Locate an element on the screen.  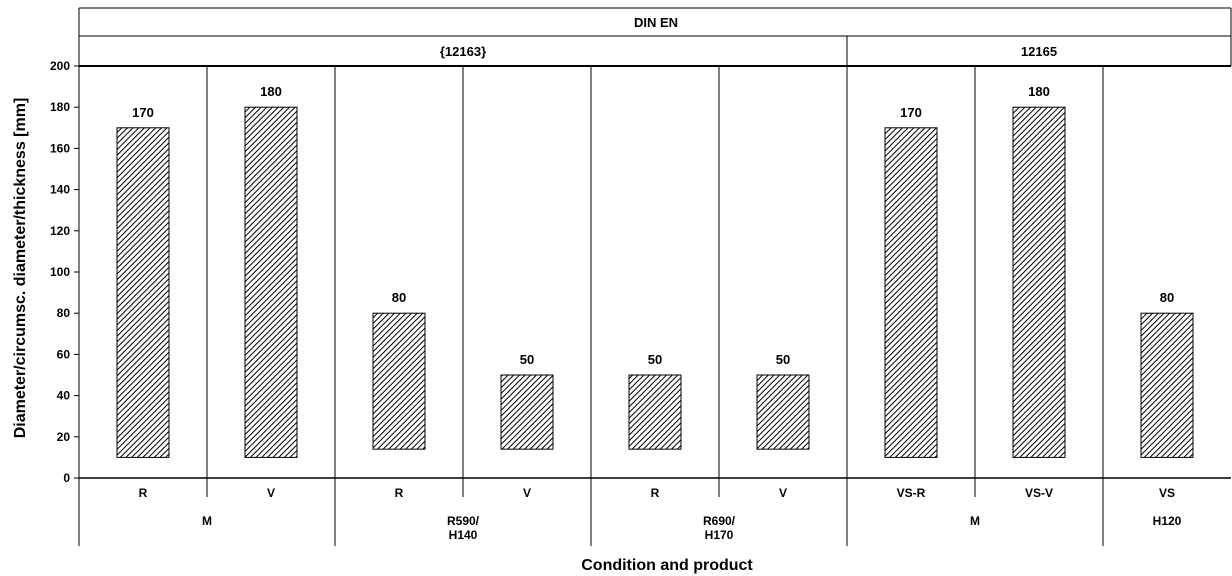
y-tick-label: 140 is located at coordinates (60, 190).